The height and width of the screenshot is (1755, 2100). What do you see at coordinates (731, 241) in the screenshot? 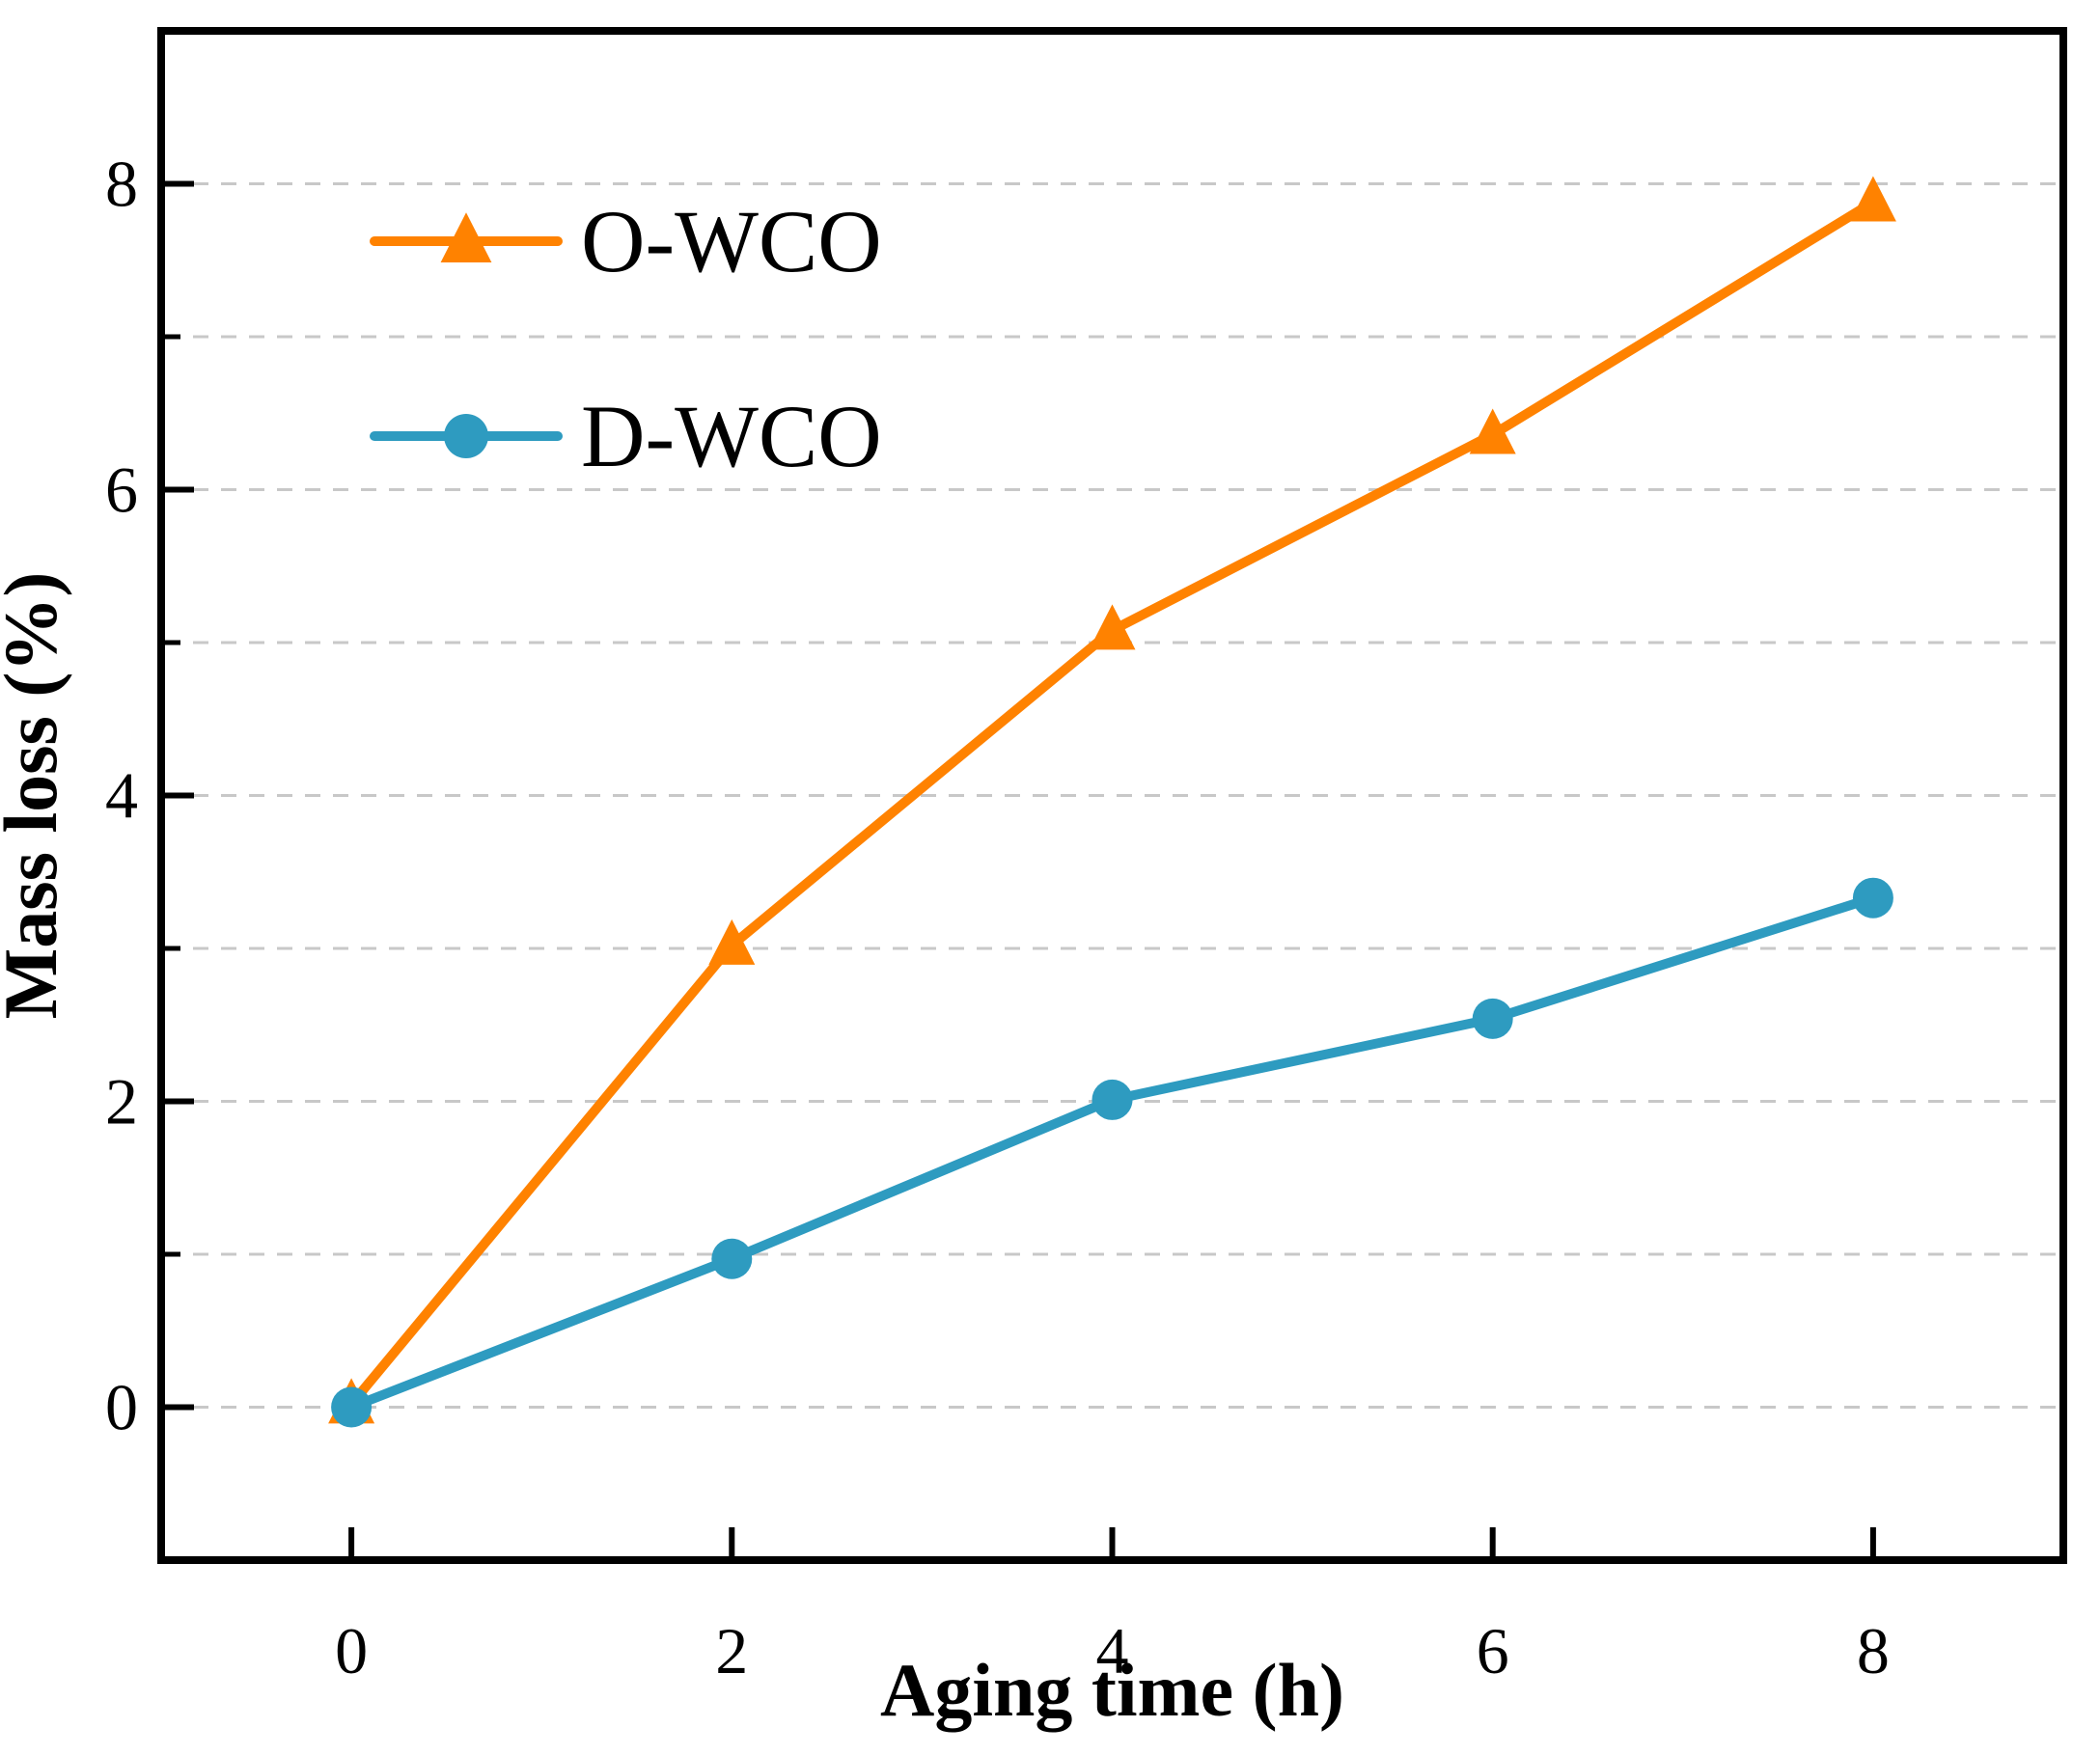
I see `legend-label: O-WCO` at bounding box center [731, 241].